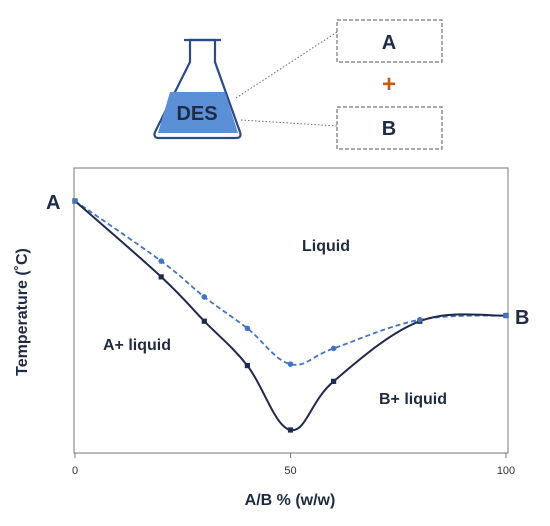 The width and height of the screenshot is (550, 526). Describe the element at coordinates (326, 246) in the screenshot. I see `region-label-liquid: Liquid` at that location.